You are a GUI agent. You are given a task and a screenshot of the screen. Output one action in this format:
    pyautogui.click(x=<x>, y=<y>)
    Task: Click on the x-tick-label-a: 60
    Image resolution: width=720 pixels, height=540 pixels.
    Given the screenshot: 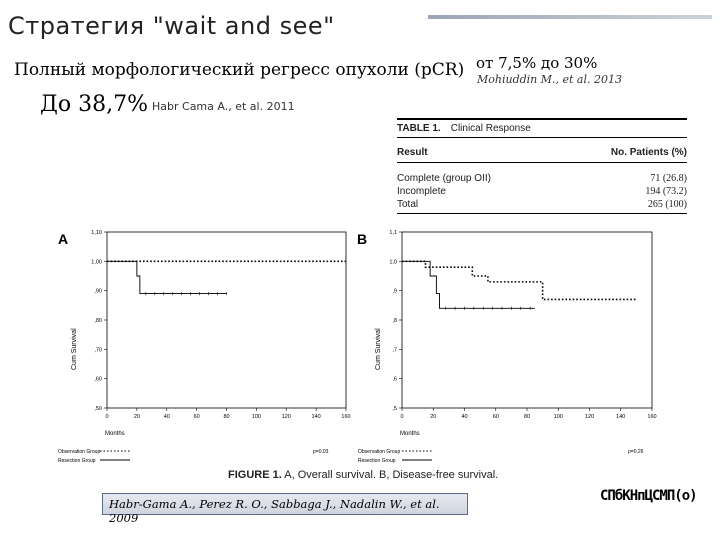 What is the action you would take?
    pyautogui.click(x=197, y=417)
    